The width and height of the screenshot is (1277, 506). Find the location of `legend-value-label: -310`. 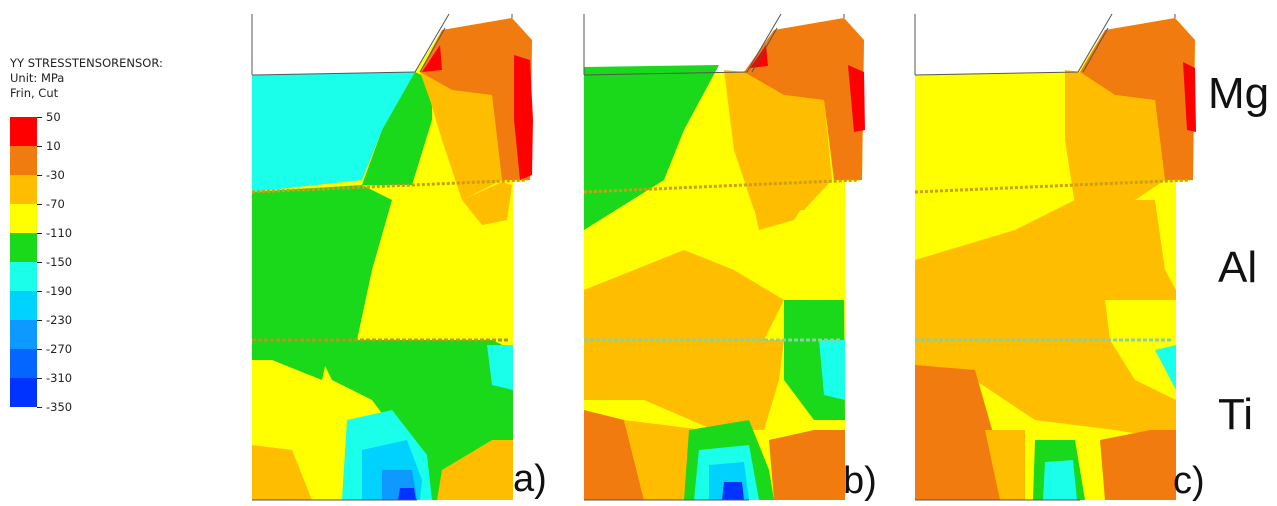

legend-value-label: -310 is located at coordinates (59, 378).